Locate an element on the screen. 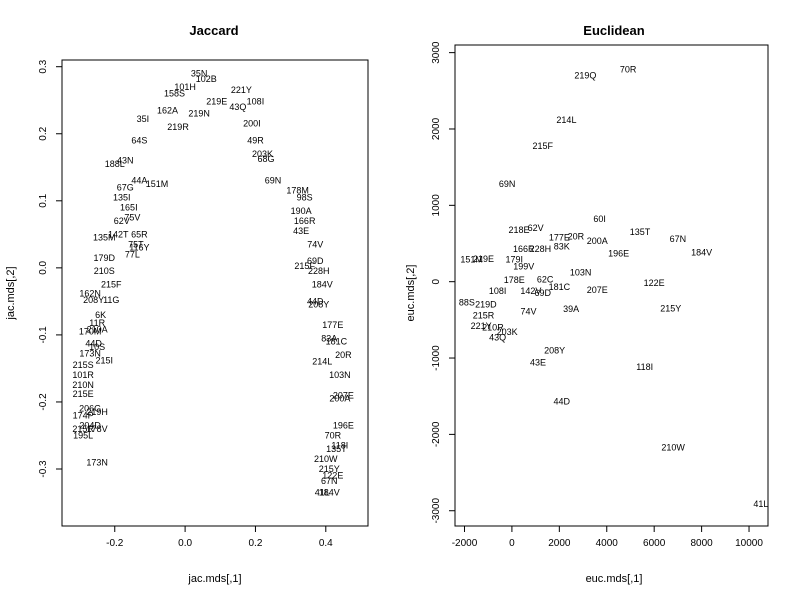 The height and width of the screenshot is (600, 800). point-label: 88S is located at coordinates (467, 302).